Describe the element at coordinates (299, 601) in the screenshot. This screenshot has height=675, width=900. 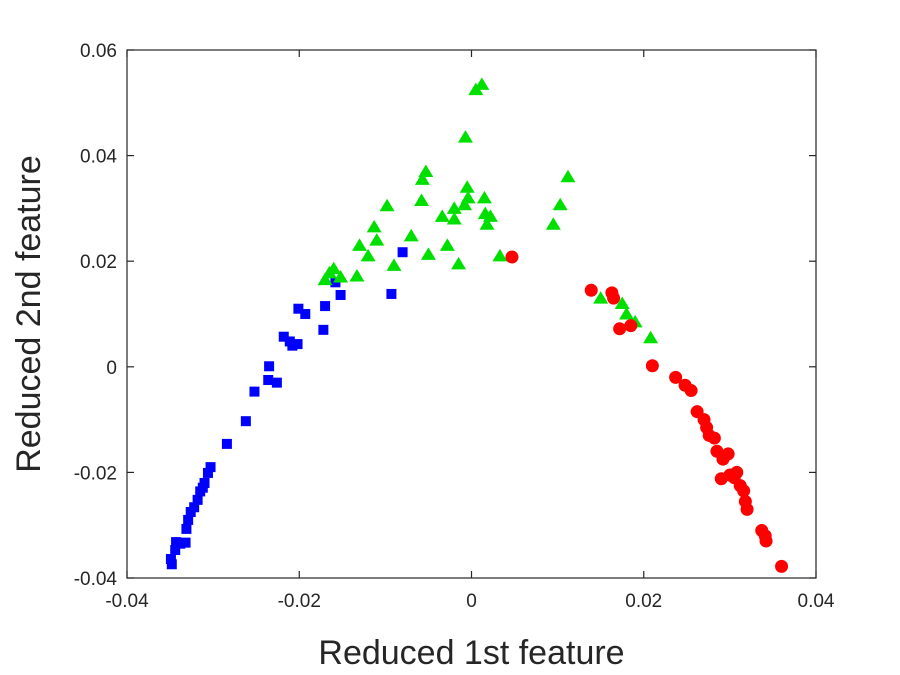
I see `x-tick-label: -0.02` at that location.